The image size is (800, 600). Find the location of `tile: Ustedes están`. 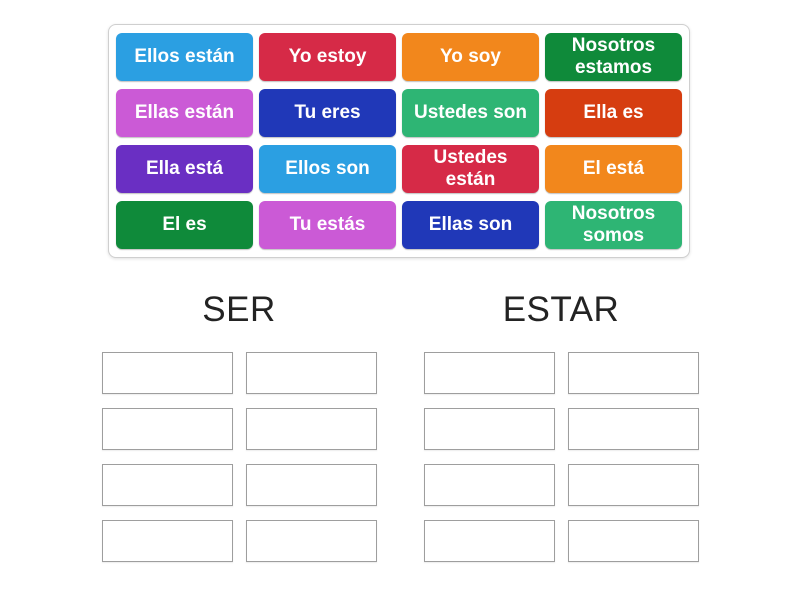

tile: Ustedes están is located at coordinates (470, 169).